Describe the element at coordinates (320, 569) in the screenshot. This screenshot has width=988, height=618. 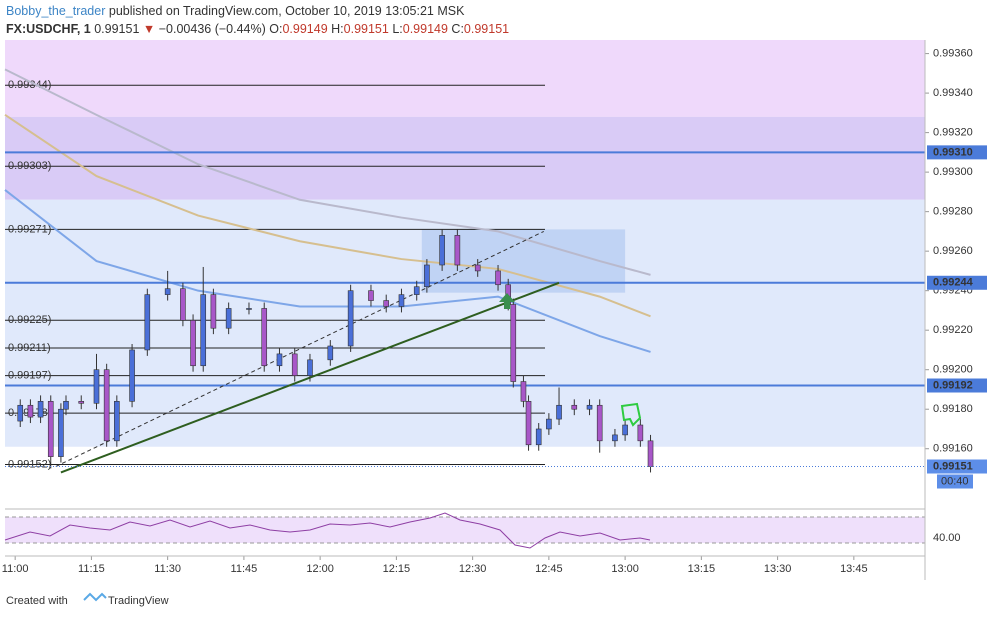
I see `x-tick-label: 12:00` at that location.